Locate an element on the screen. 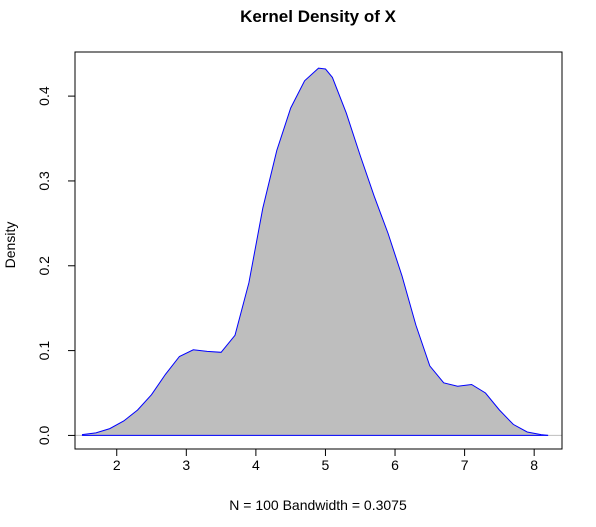 The image size is (596, 527). x-tick-label: 2 is located at coordinates (117, 465).